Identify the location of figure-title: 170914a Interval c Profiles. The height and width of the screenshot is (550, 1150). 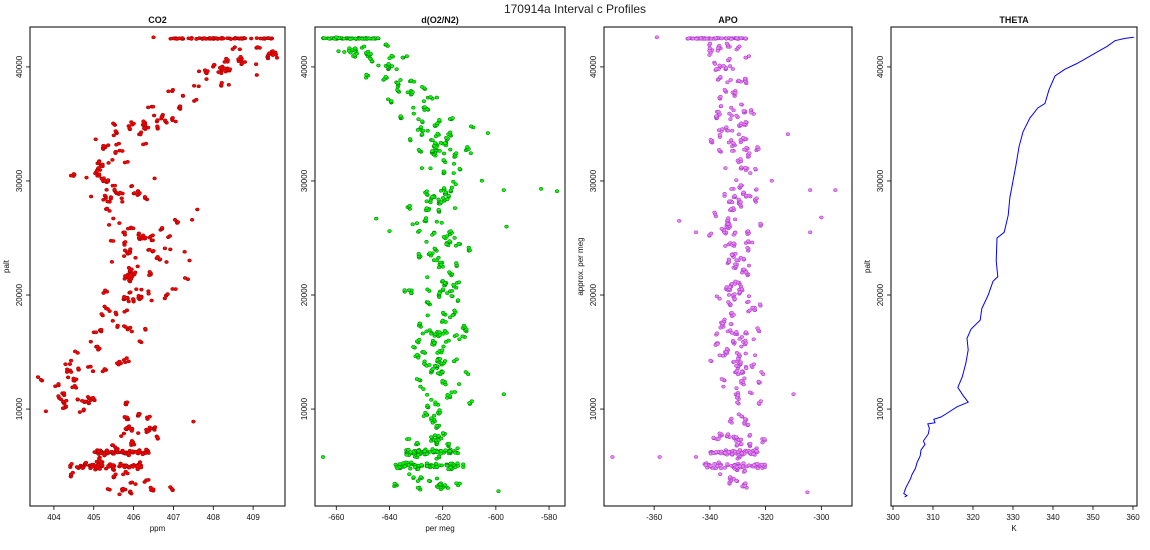
(575, 9).